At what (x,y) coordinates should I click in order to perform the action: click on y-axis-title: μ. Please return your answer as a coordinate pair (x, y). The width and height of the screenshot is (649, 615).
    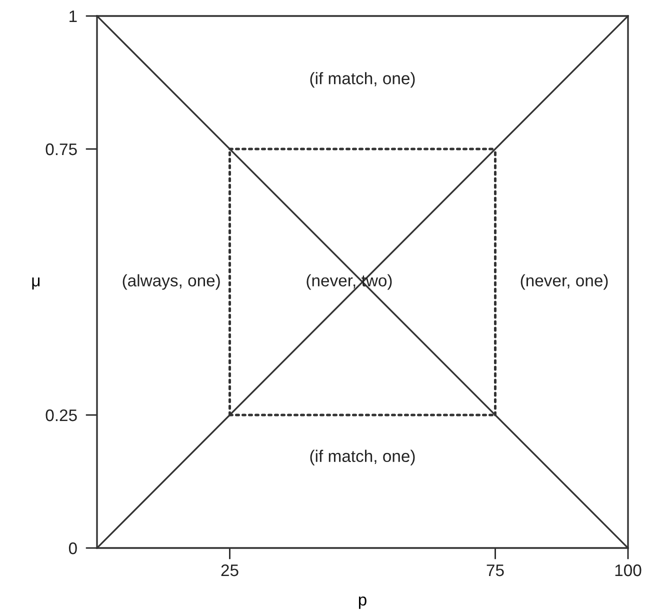
    Looking at the image, I should click on (36, 284).